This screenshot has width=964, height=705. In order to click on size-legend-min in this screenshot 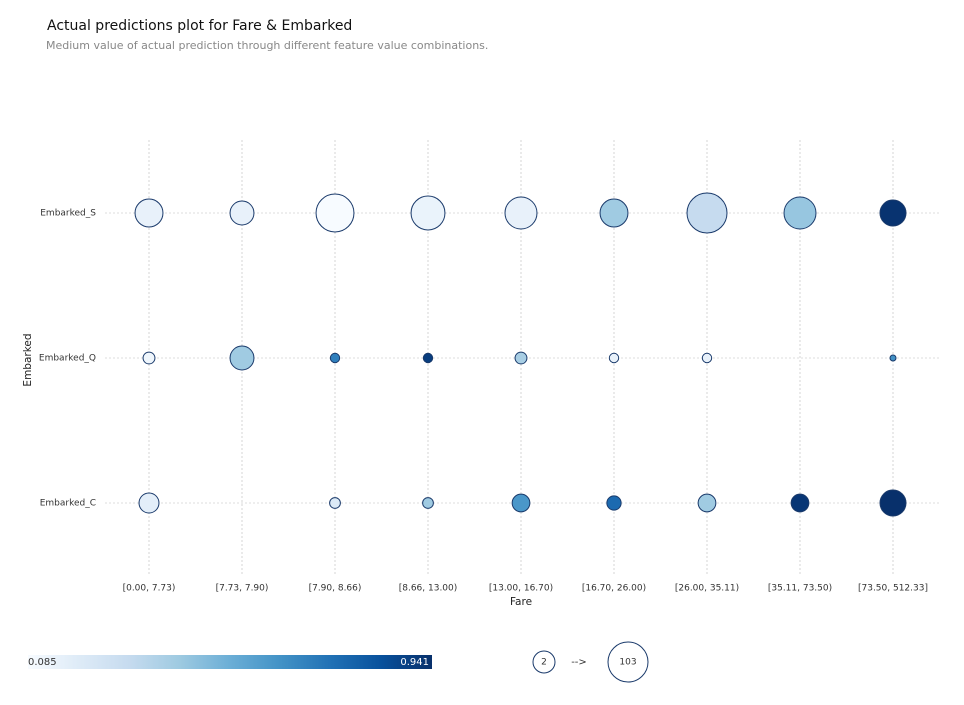, I will do `click(544, 662)`.